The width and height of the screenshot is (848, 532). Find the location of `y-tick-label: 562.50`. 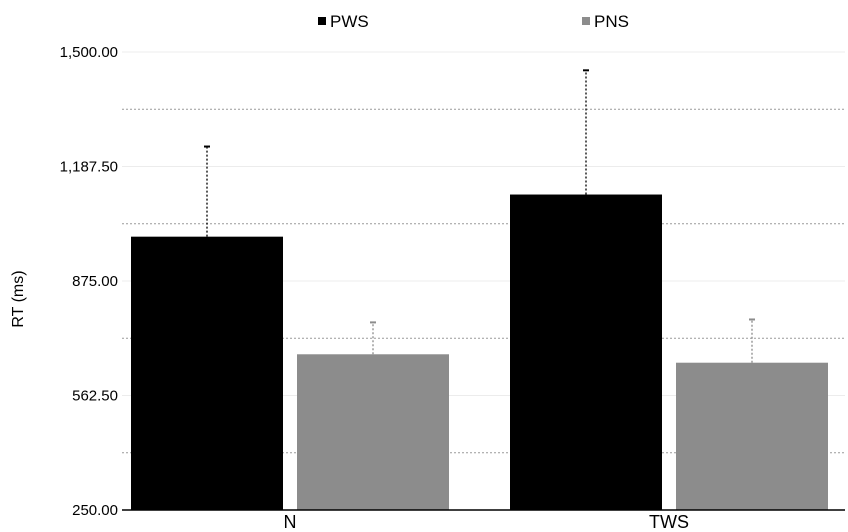

y-tick-label: 562.50 is located at coordinates (95, 396).